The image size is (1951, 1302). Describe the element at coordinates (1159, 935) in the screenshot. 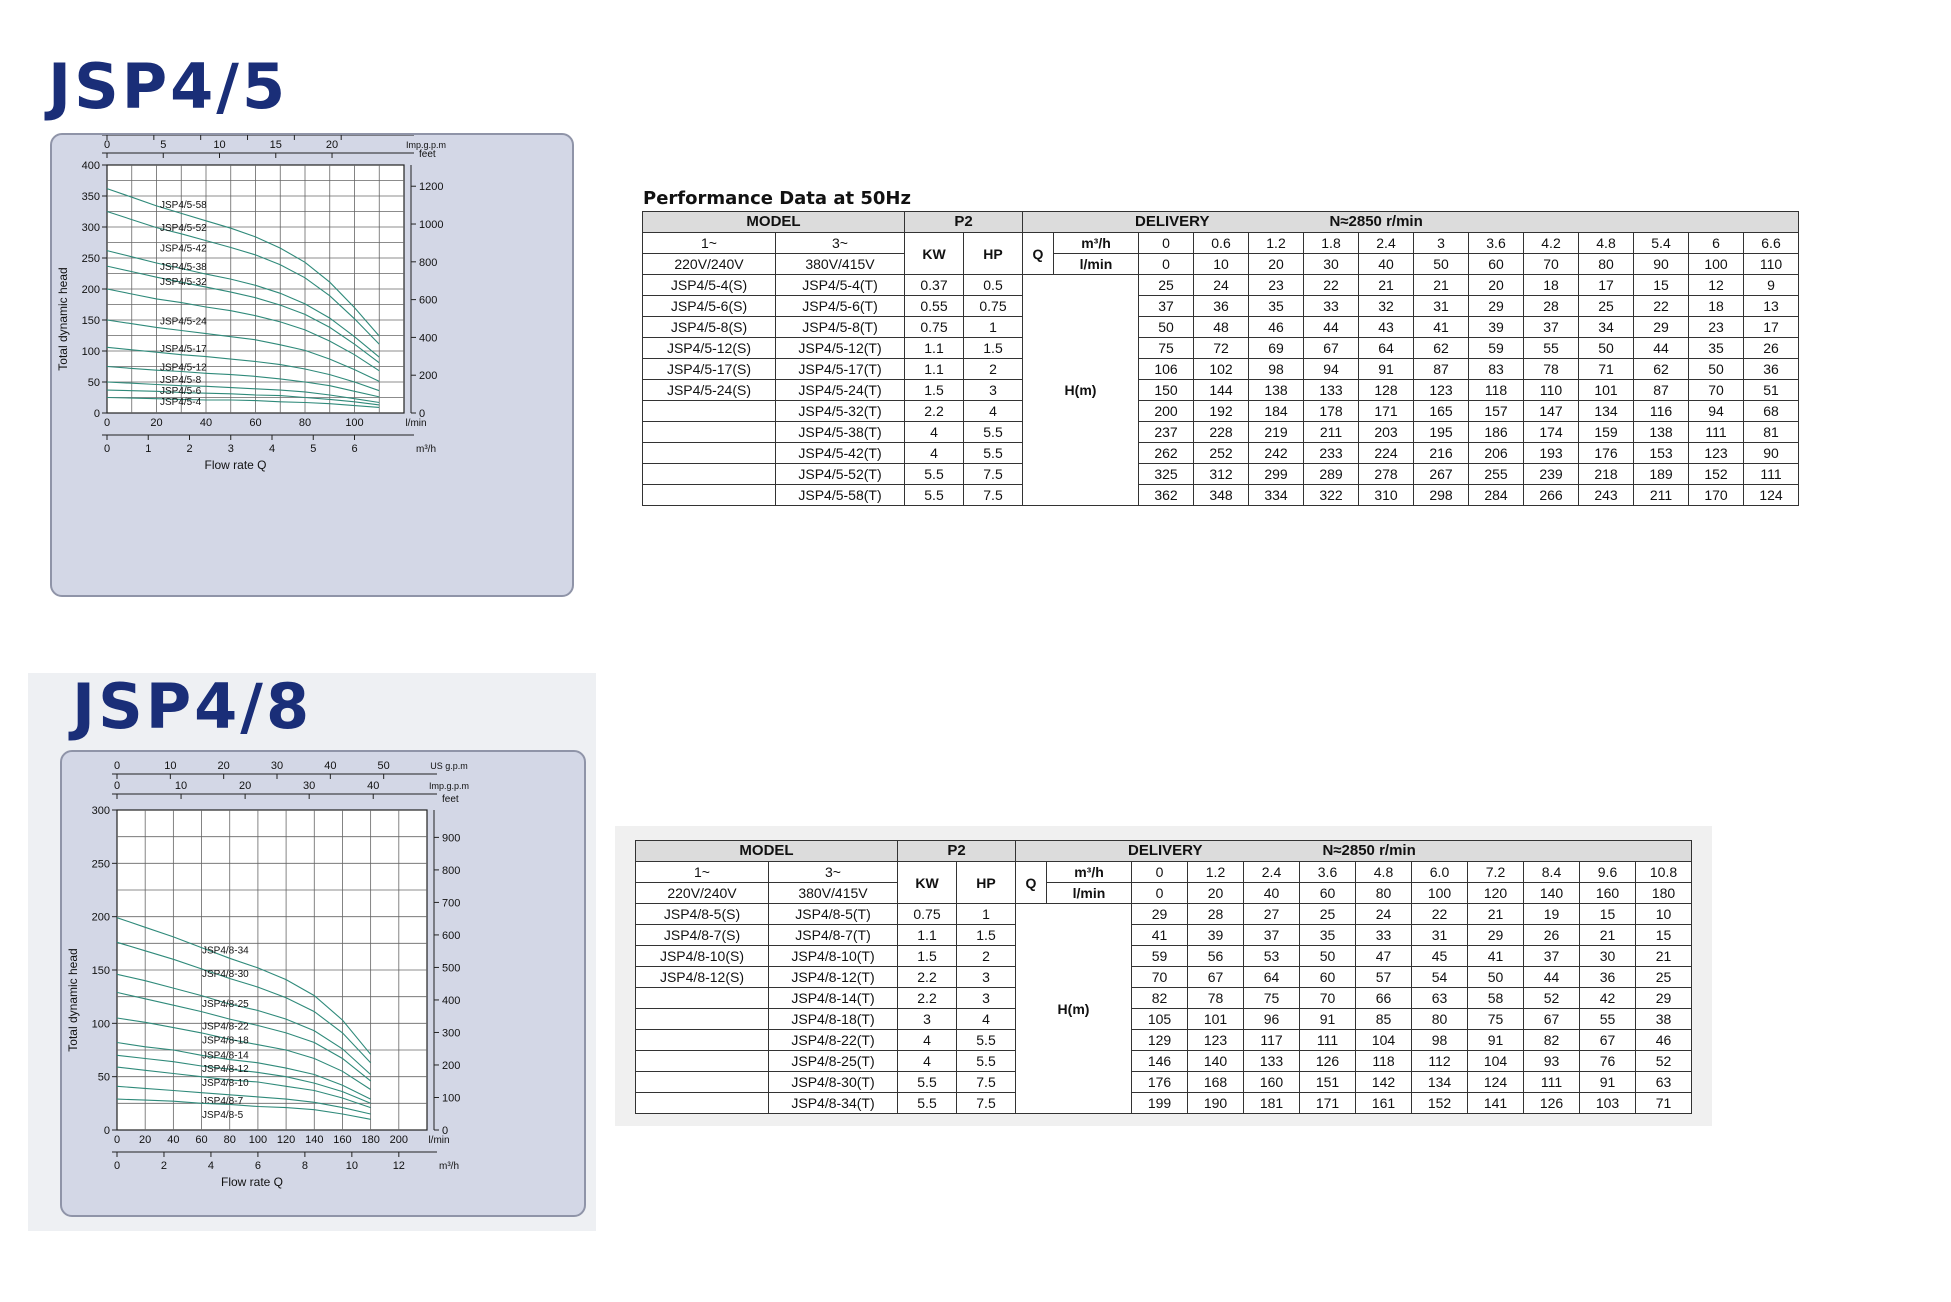

I see `head-value: 41` at that location.